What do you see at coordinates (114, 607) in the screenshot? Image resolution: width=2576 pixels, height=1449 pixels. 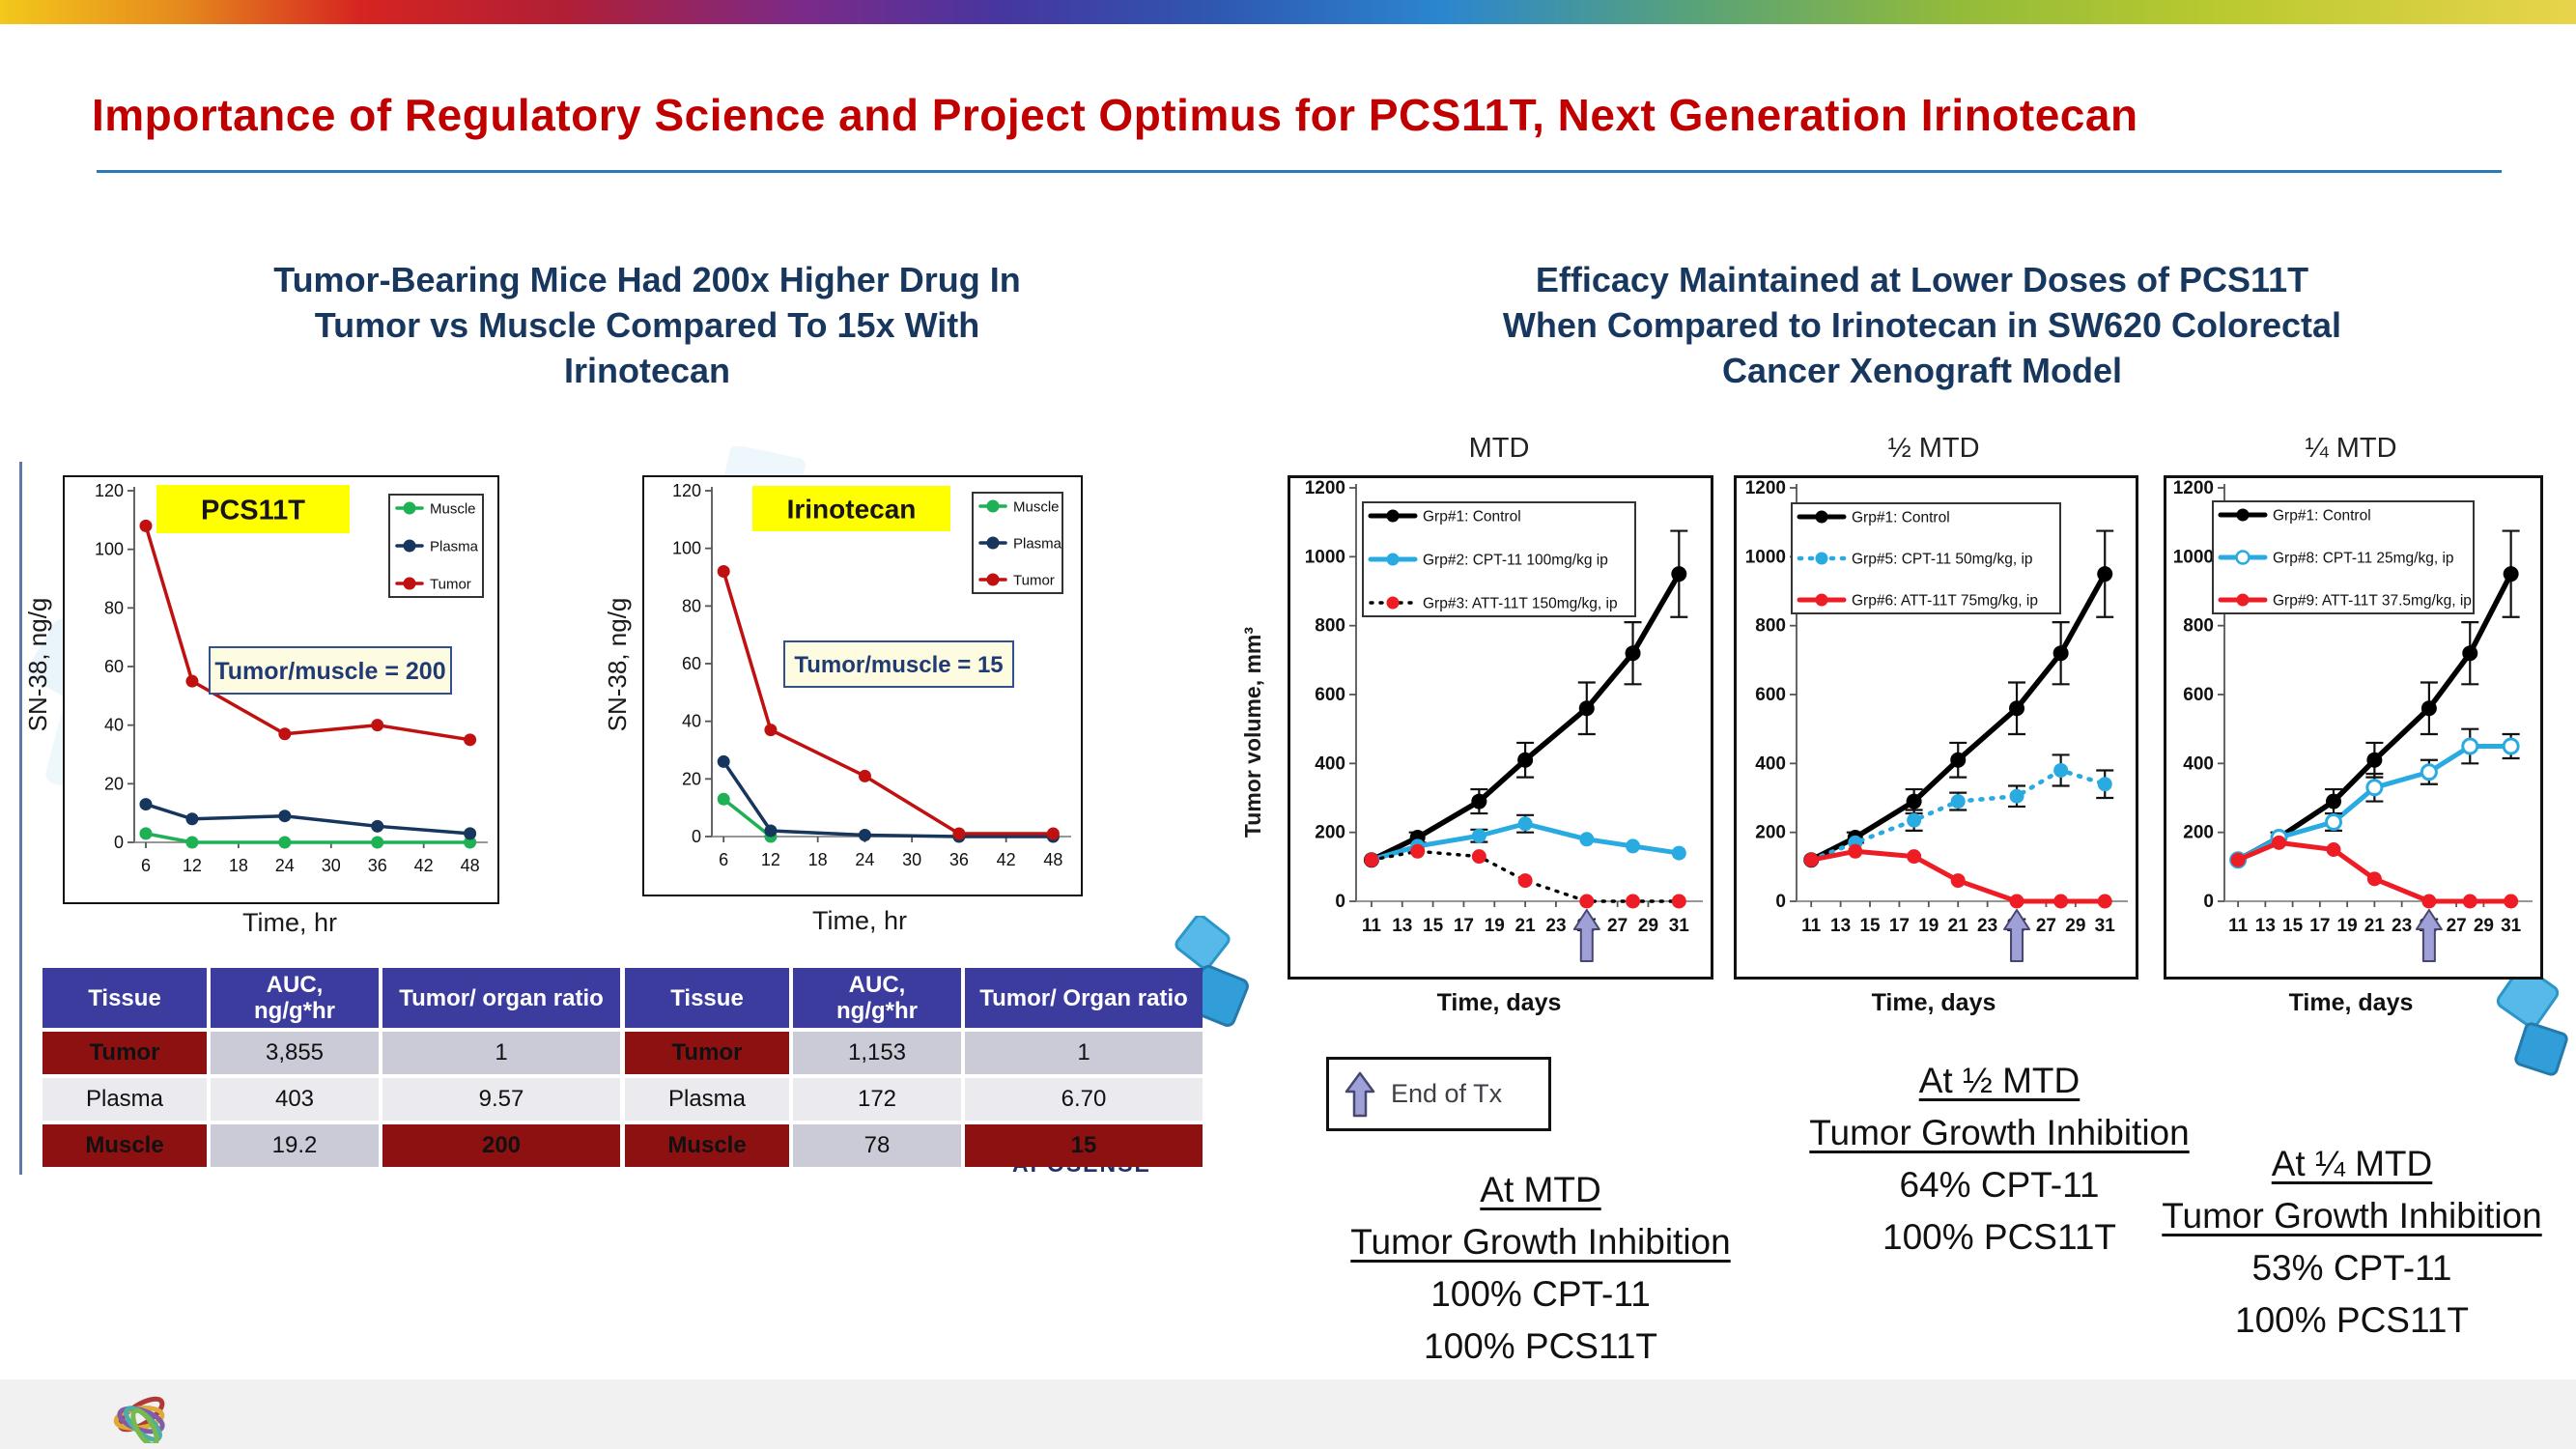 I see `svg-text: 80` at bounding box center [114, 607].